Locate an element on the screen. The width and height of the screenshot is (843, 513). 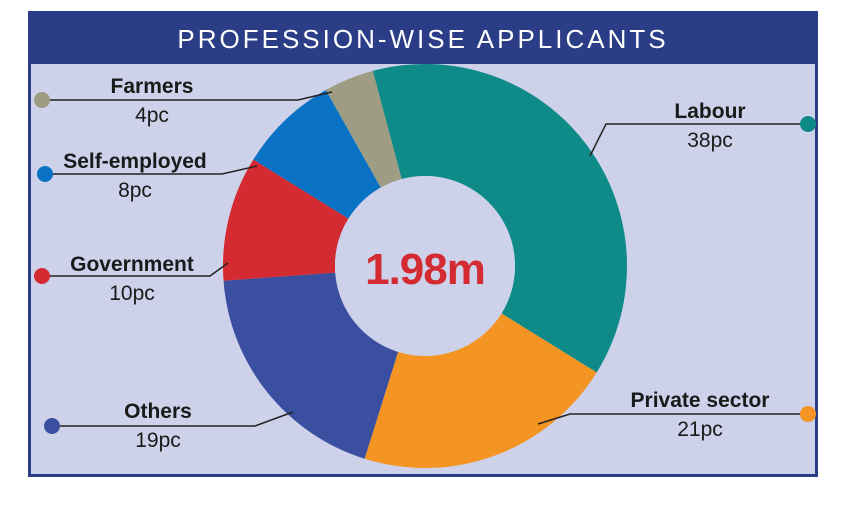
slice-government is located at coordinates (286, 220).